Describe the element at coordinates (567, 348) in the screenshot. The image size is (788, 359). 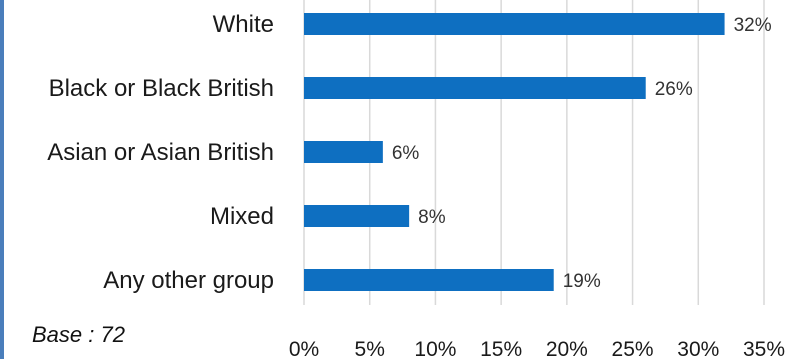
I see `x-tick-label: 20%` at that location.